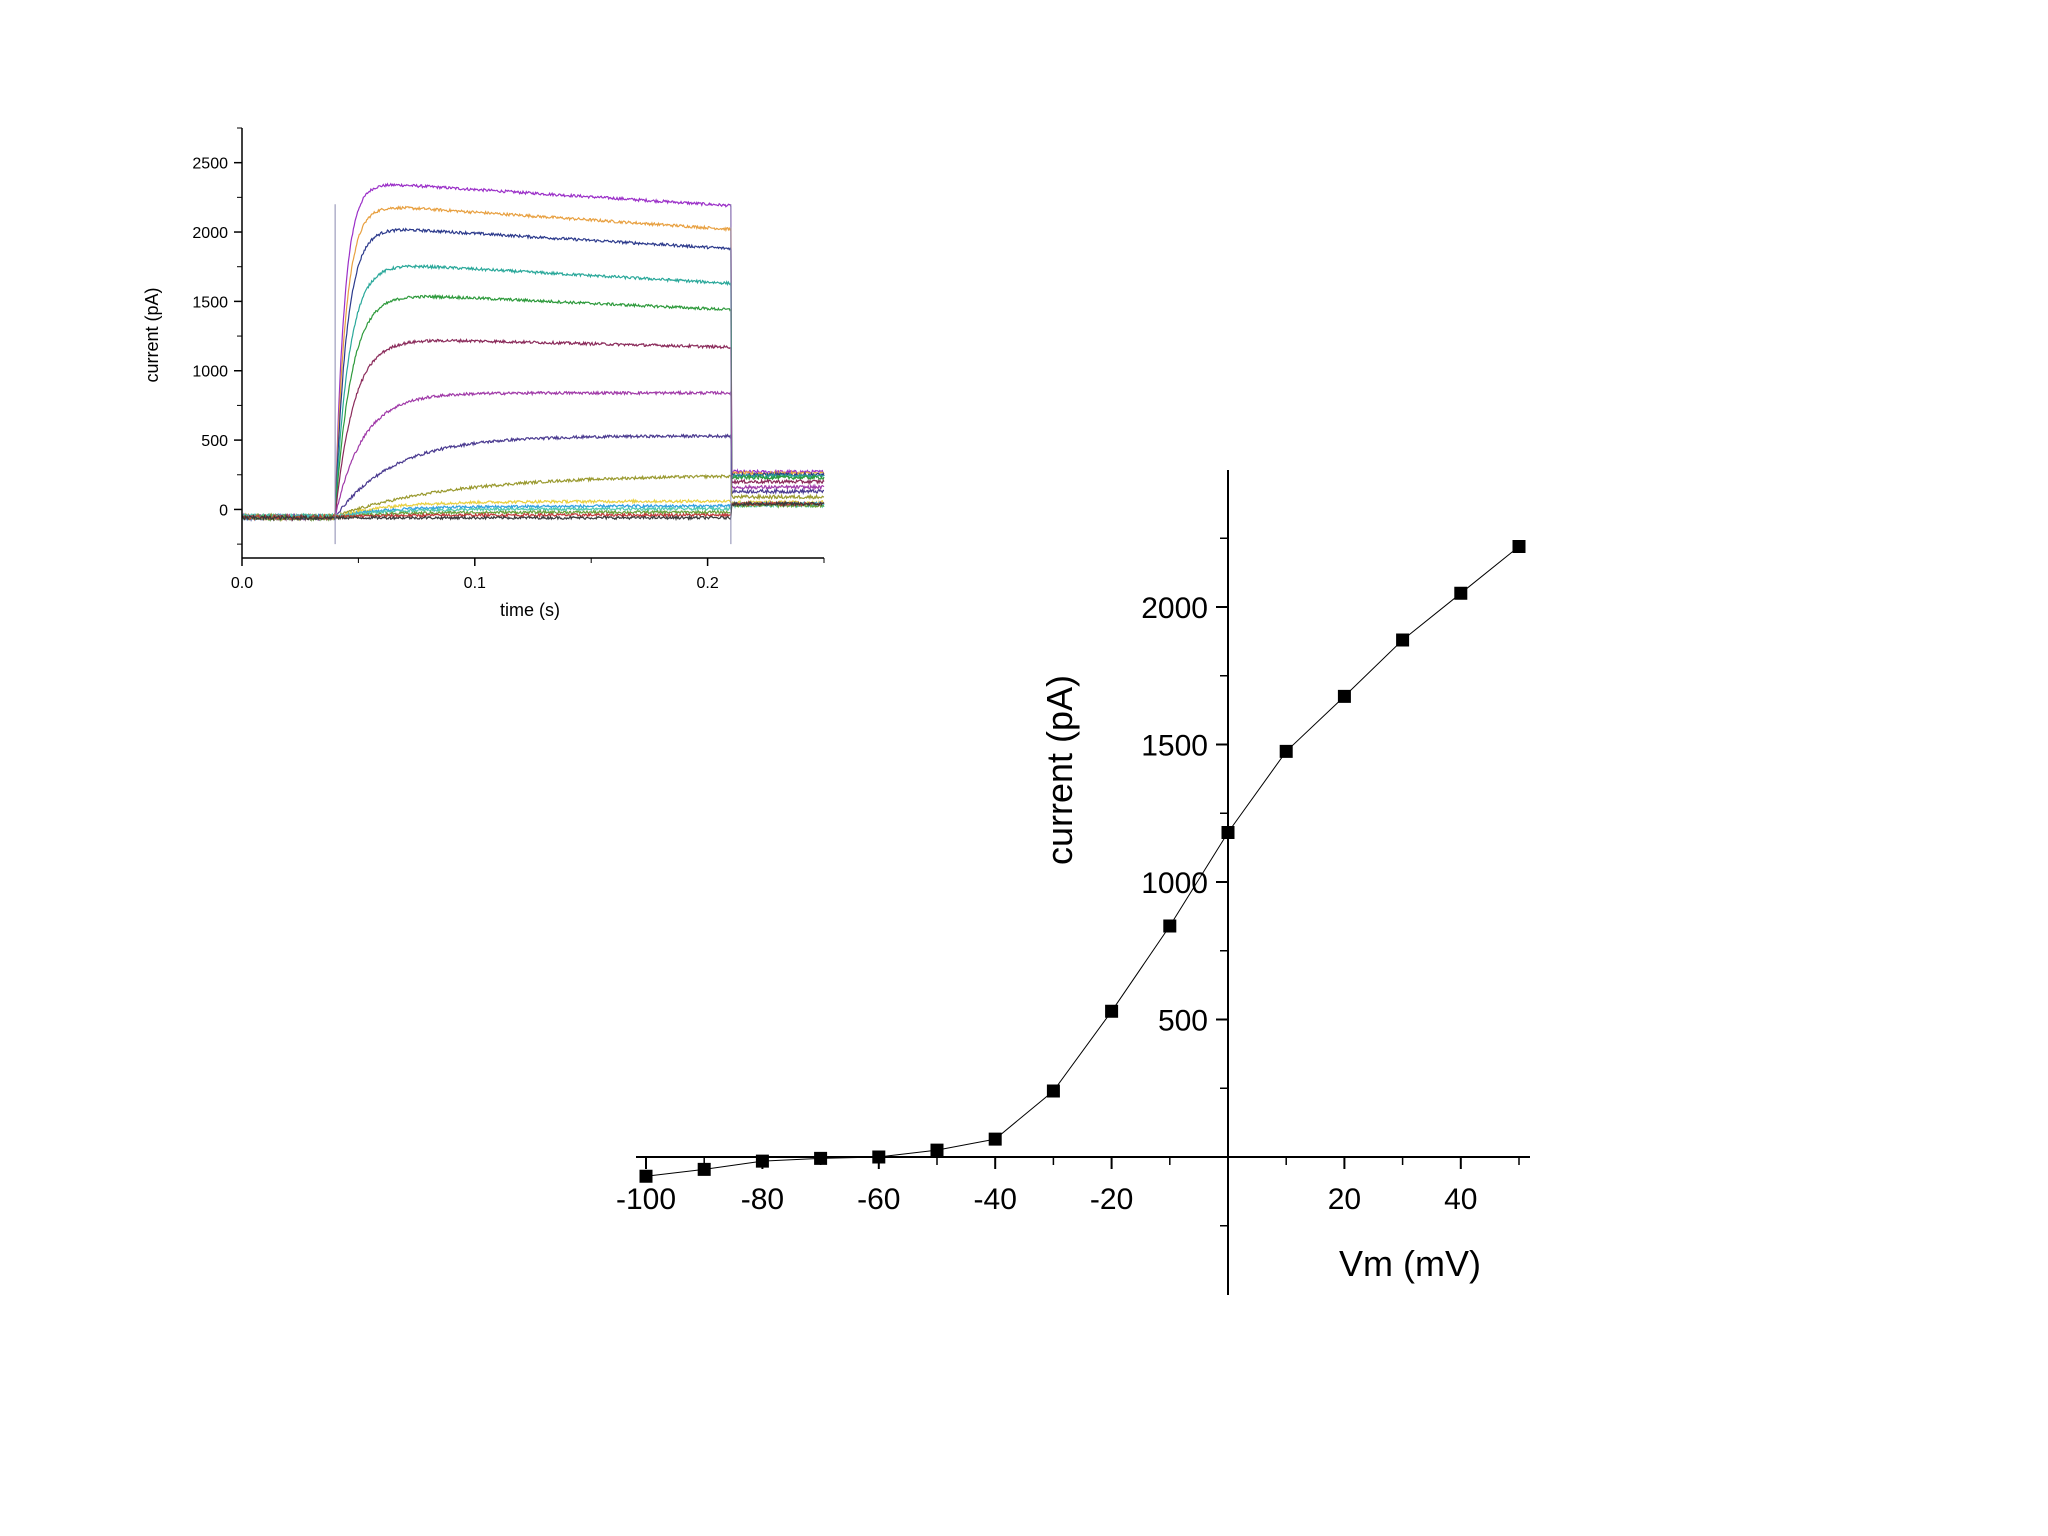 The width and height of the screenshot is (2048, 1536). I want to click on iv-x-tick-label: -20, so click(1111, 1199).